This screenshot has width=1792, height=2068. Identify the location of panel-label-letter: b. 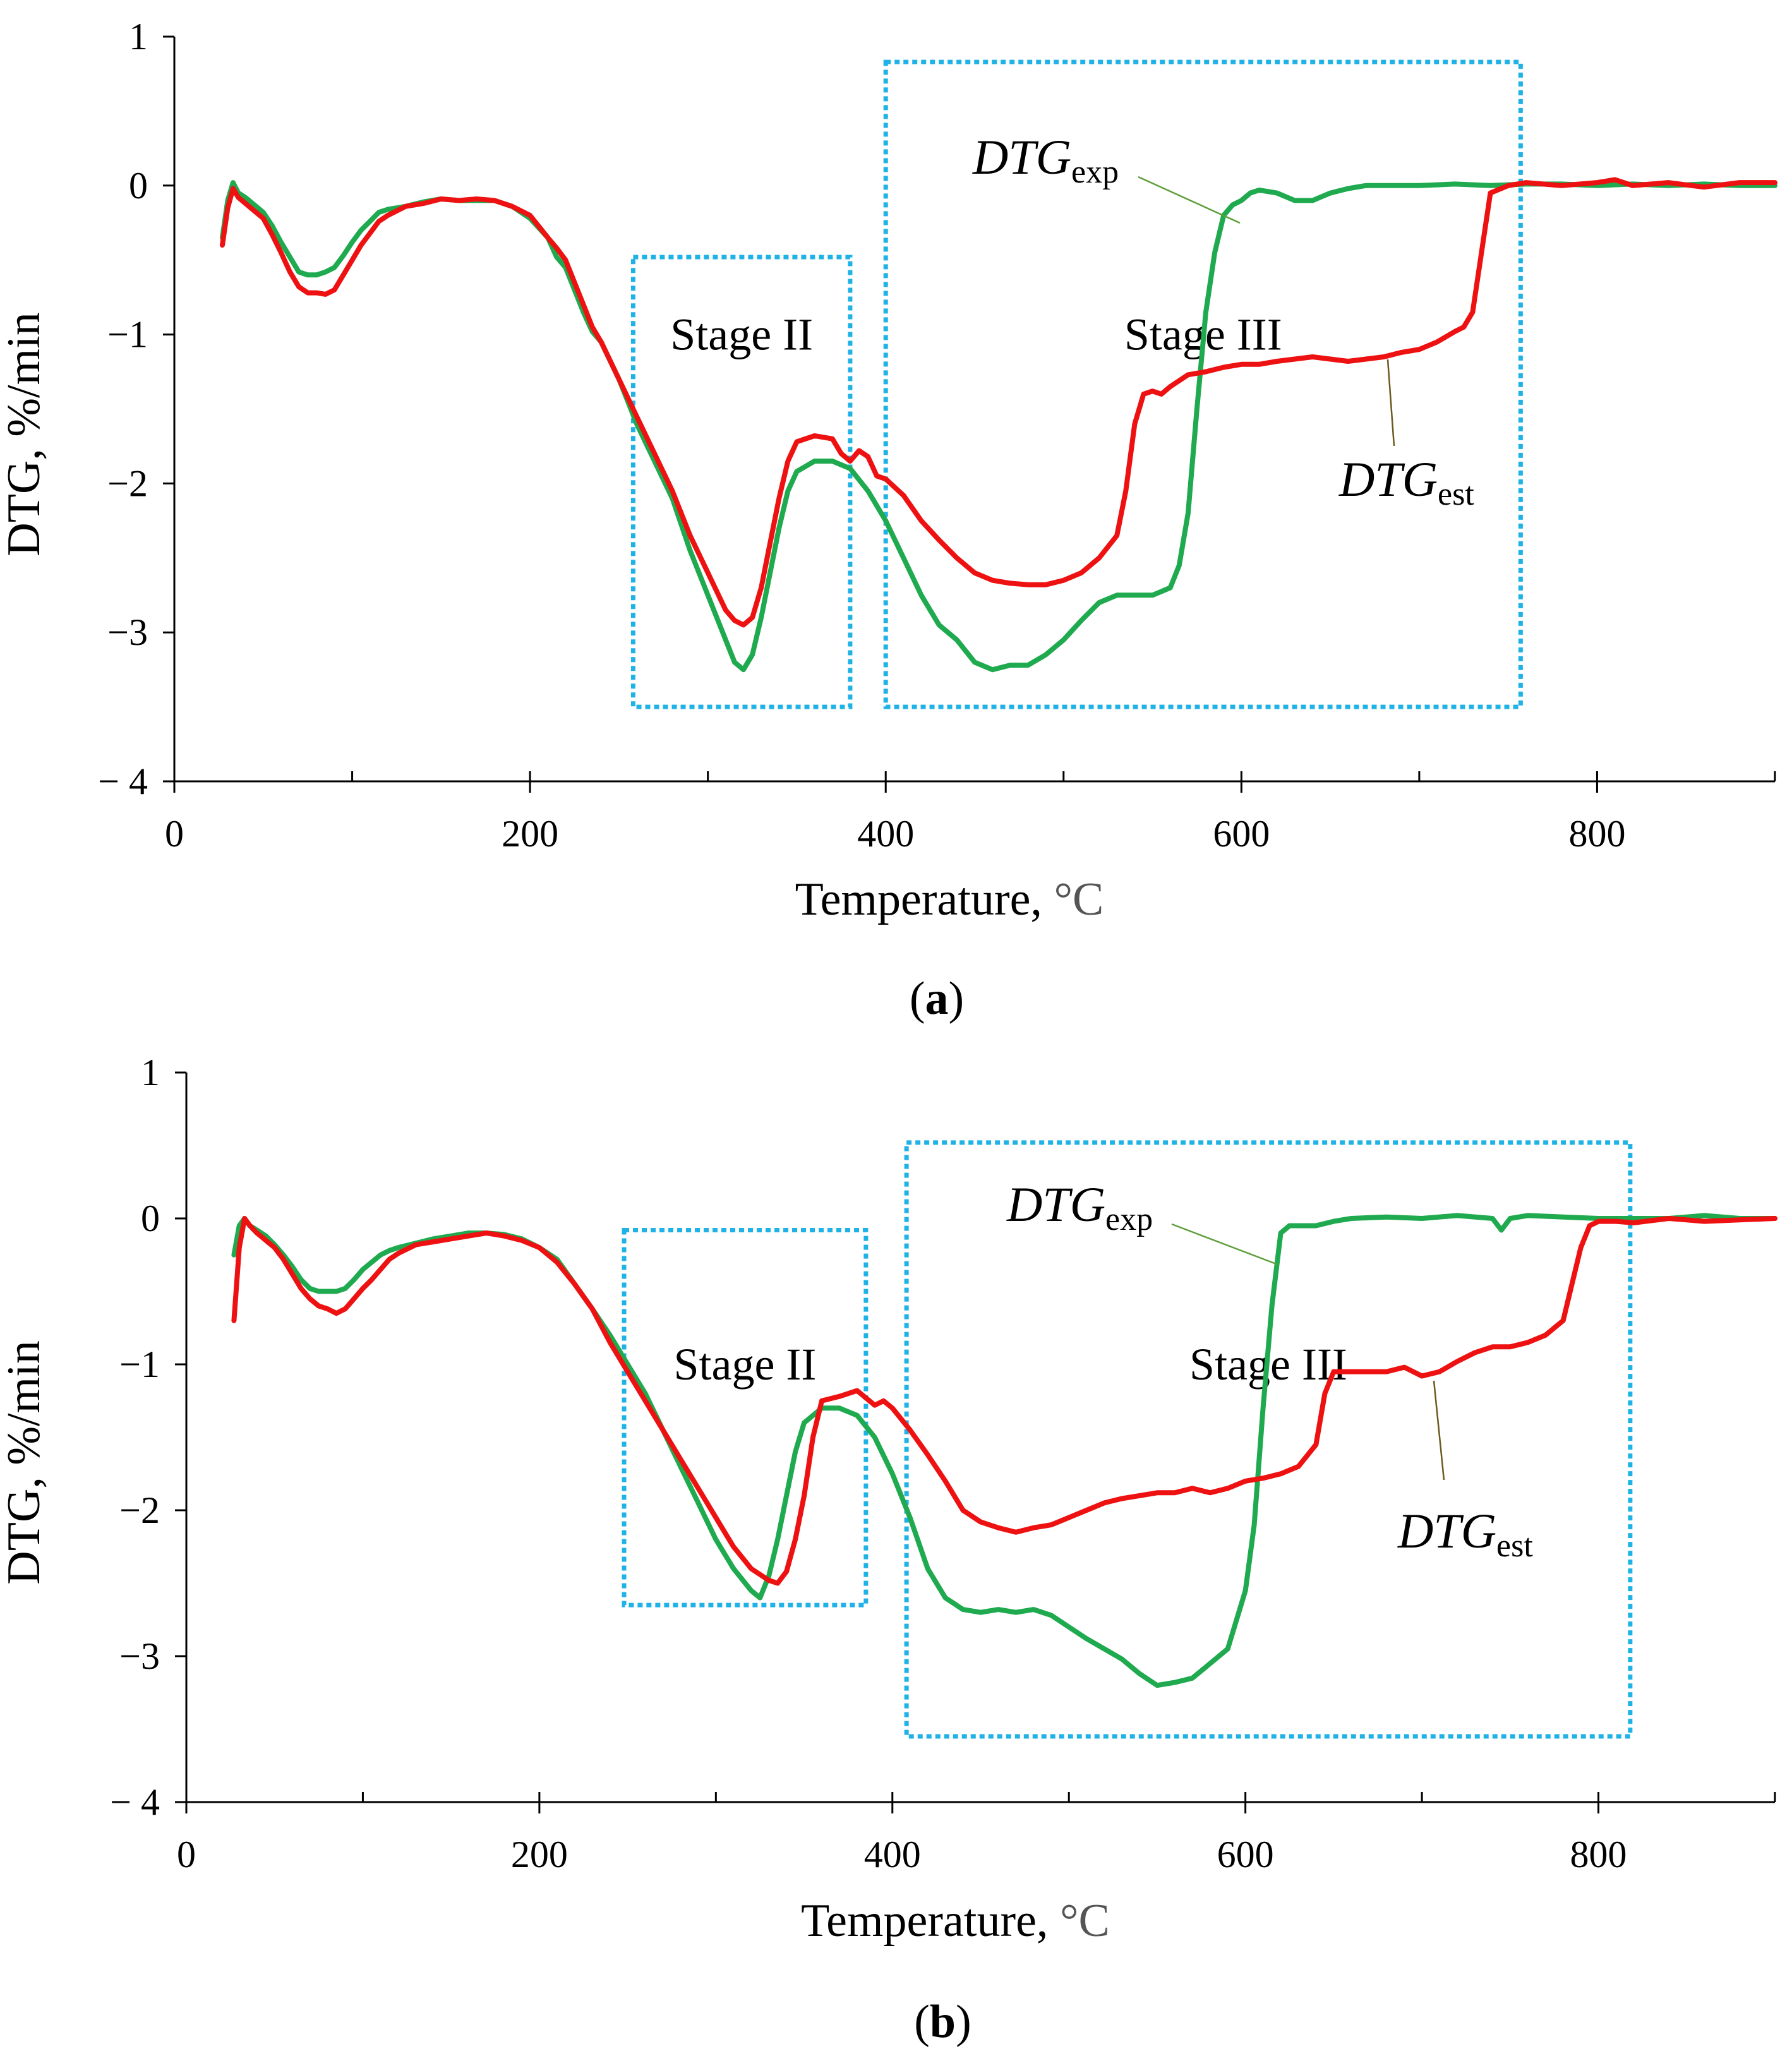
(943, 2022).